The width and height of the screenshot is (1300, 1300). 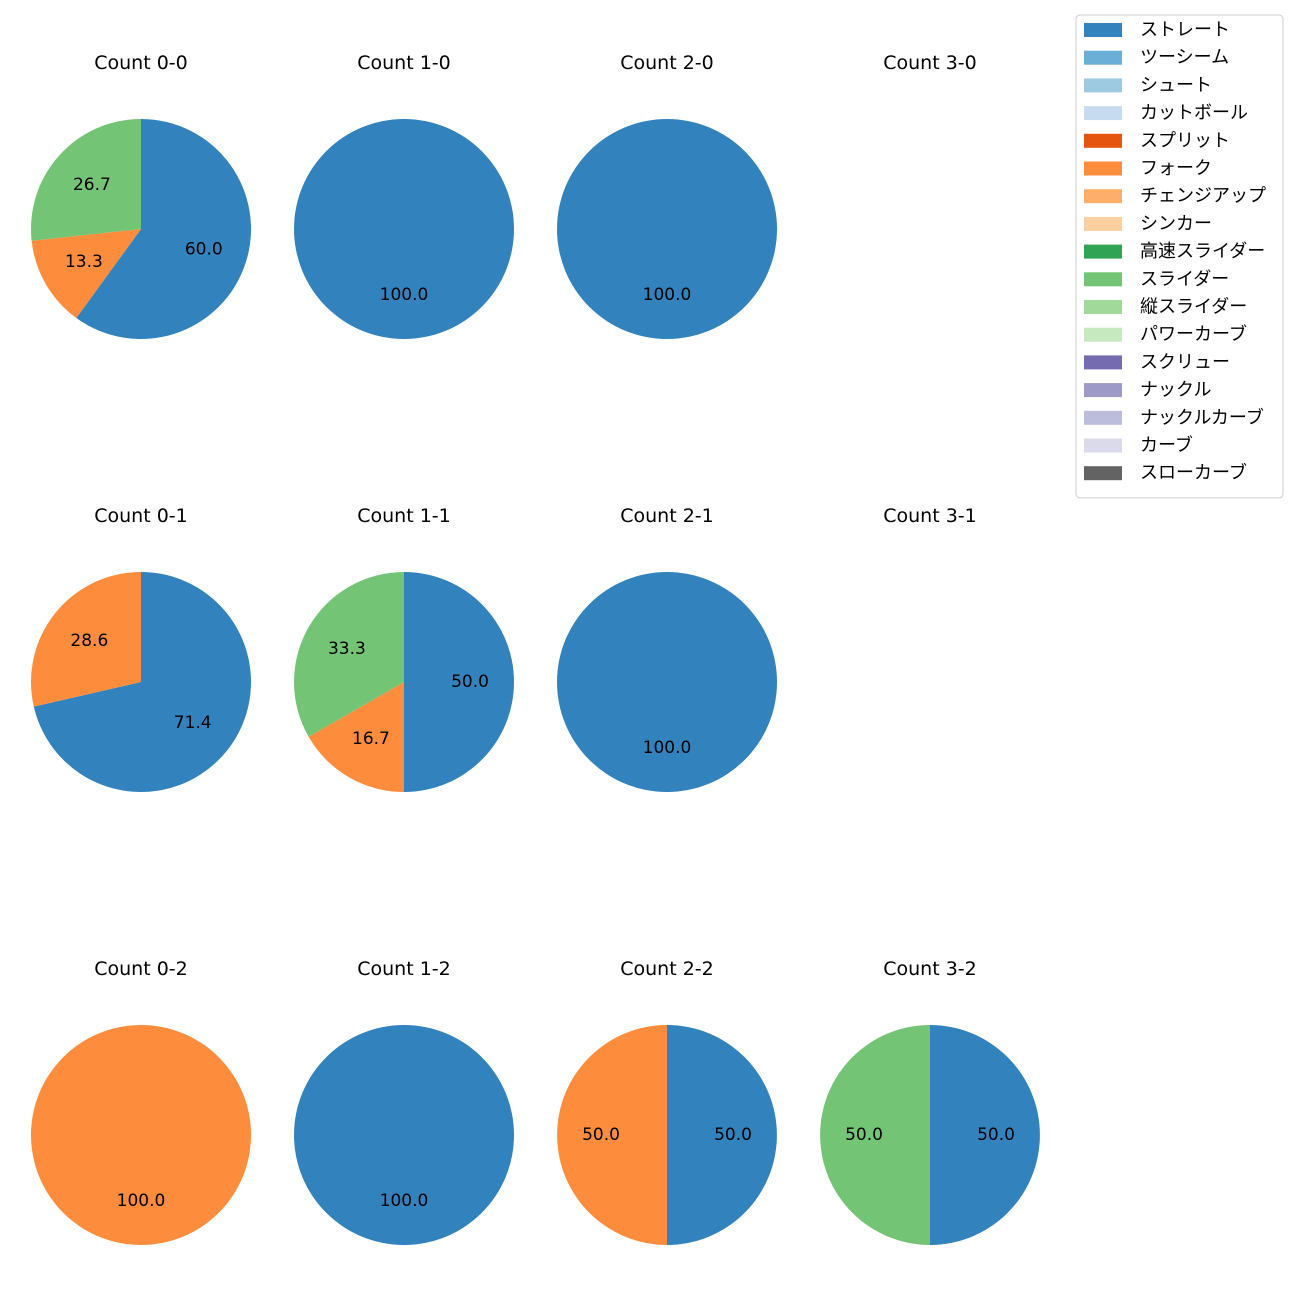 What do you see at coordinates (141, 63) in the screenshot?
I see `pie-title: Count 0-0` at bounding box center [141, 63].